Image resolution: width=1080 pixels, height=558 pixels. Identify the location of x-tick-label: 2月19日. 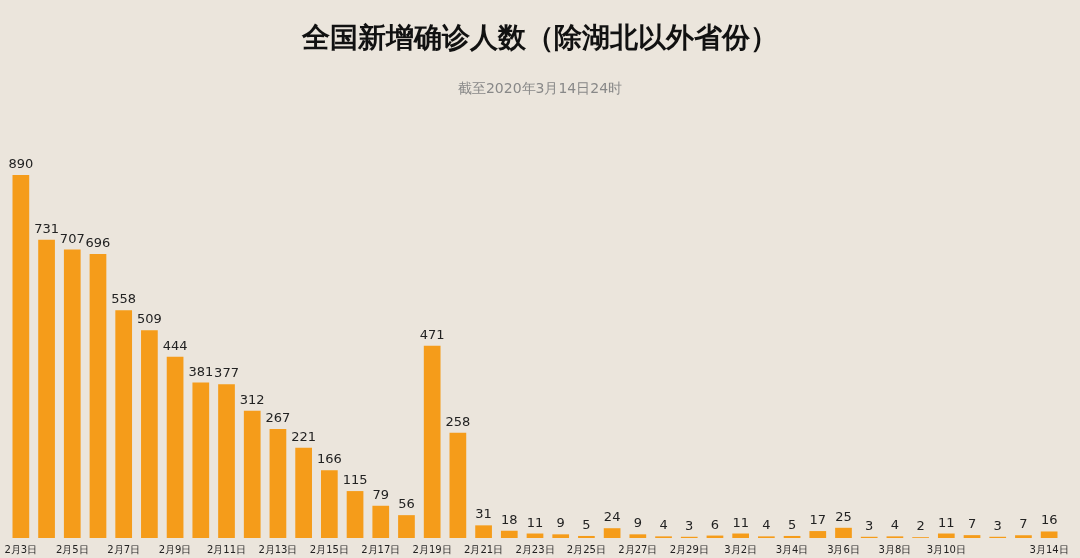
(432, 549).